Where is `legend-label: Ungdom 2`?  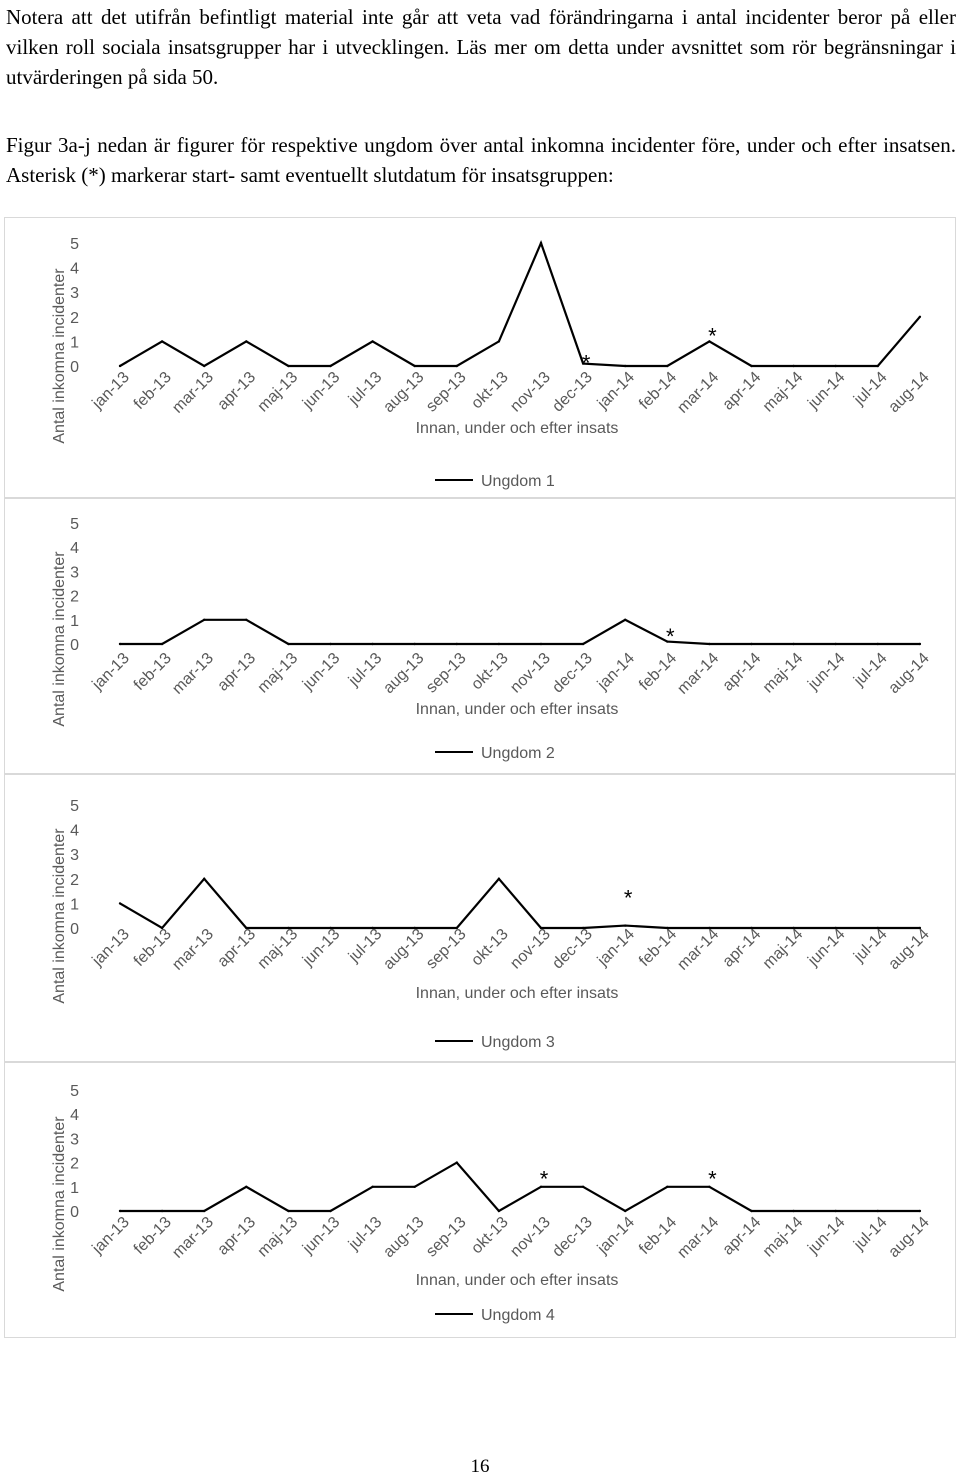
legend-label: Ungdom 2 is located at coordinates (518, 753).